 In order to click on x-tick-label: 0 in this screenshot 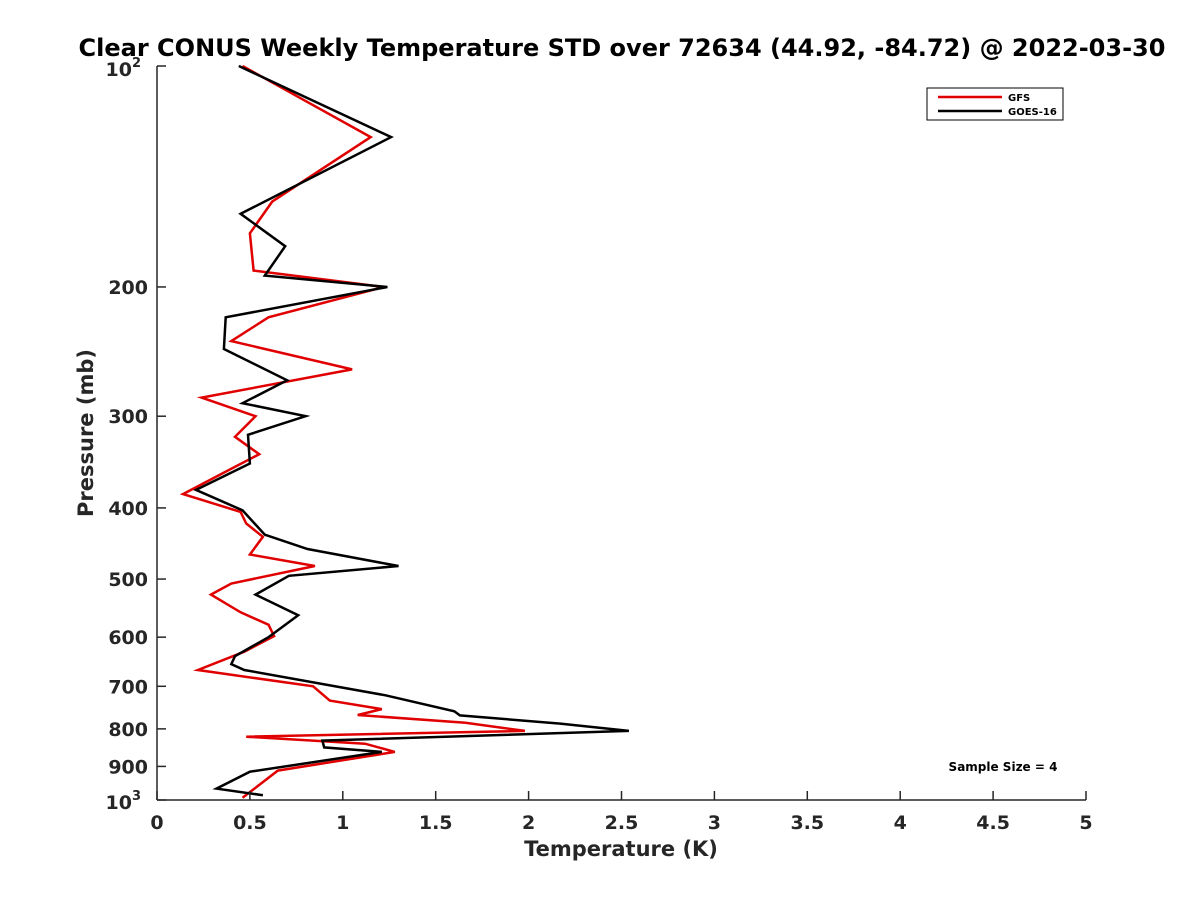, I will do `click(156, 823)`.